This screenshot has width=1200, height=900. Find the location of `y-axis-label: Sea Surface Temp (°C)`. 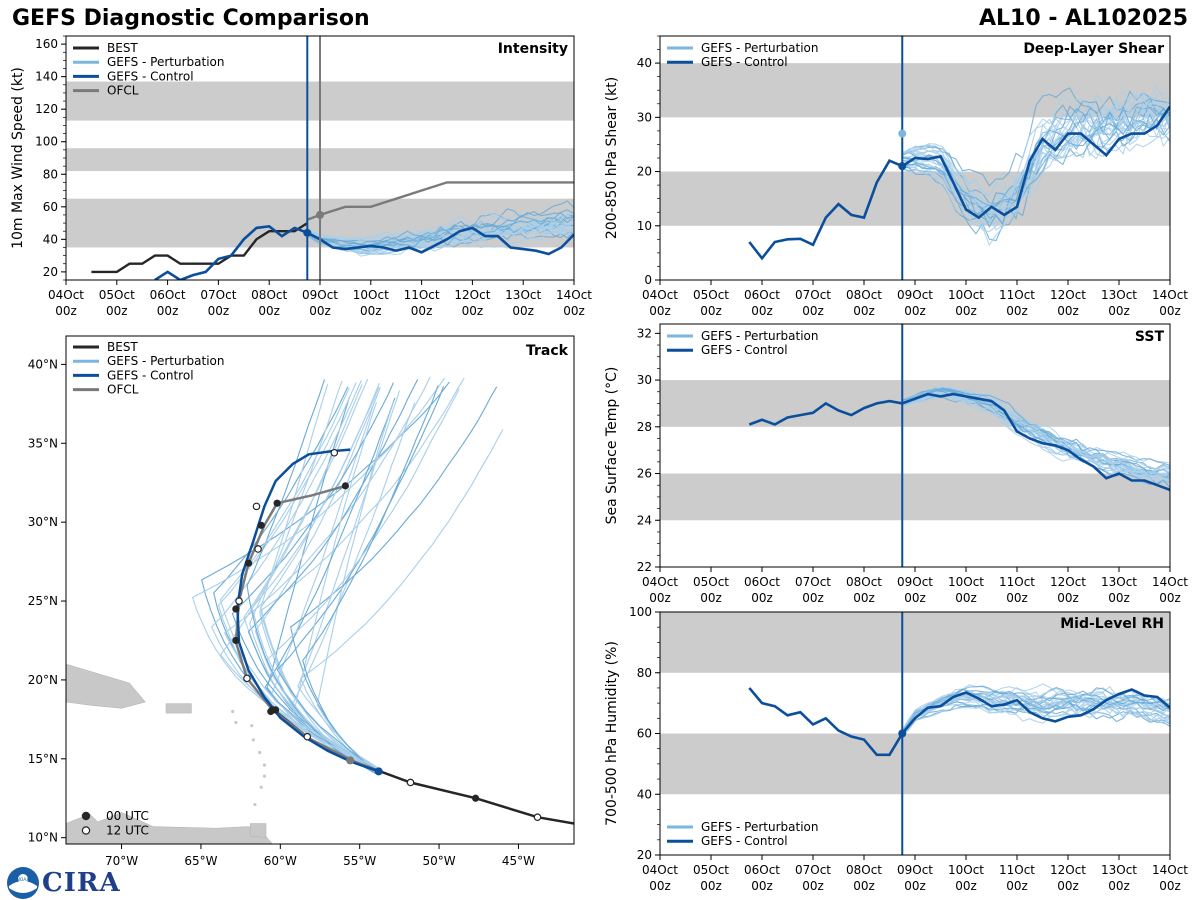

y-axis-label: Sea Surface Temp (°C) is located at coordinates (612, 446).